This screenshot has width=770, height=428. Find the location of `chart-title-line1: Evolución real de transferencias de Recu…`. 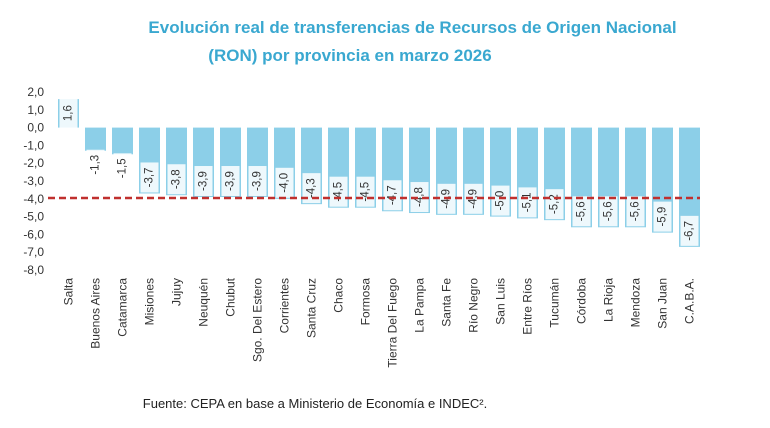

chart-title-line1: Evolución real de transferencias de Recu… is located at coordinates (412, 27).